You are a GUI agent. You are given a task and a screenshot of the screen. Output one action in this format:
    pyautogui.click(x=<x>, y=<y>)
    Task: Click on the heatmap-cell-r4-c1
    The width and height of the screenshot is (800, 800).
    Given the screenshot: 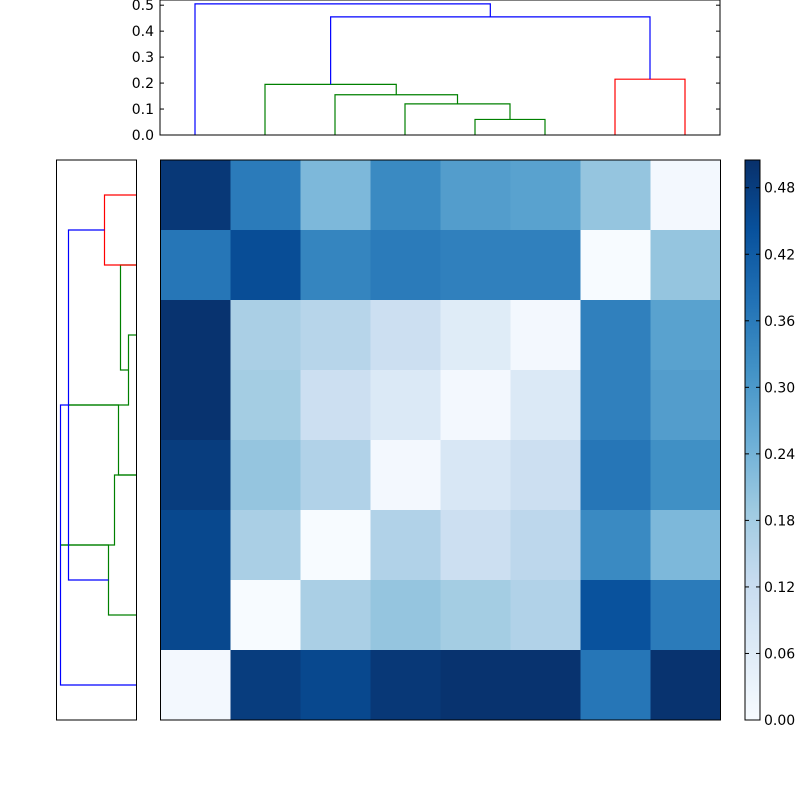 What is the action you would take?
    pyautogui.click(x=265, y=475)
    